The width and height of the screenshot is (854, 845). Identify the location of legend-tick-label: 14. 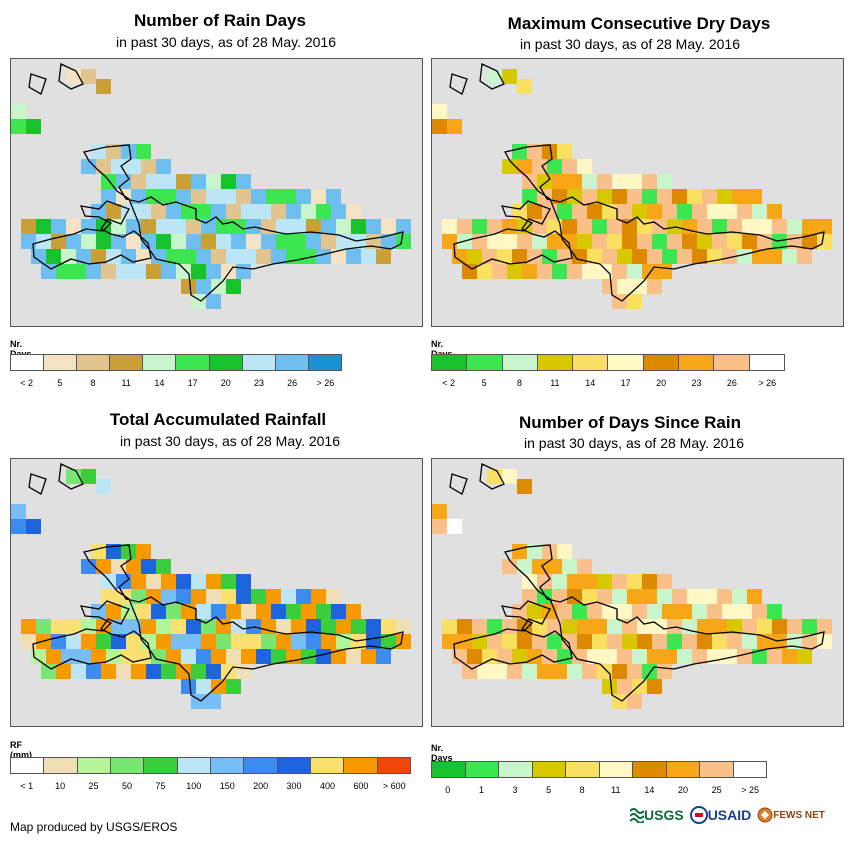
(159, 383).